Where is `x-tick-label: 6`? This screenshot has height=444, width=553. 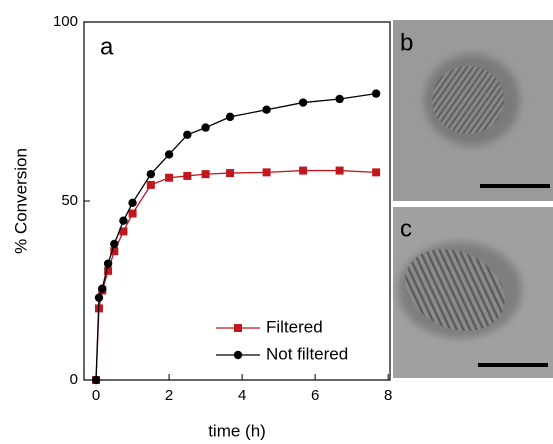 x-tick-label: 6 is located at coordinates (315, 395).